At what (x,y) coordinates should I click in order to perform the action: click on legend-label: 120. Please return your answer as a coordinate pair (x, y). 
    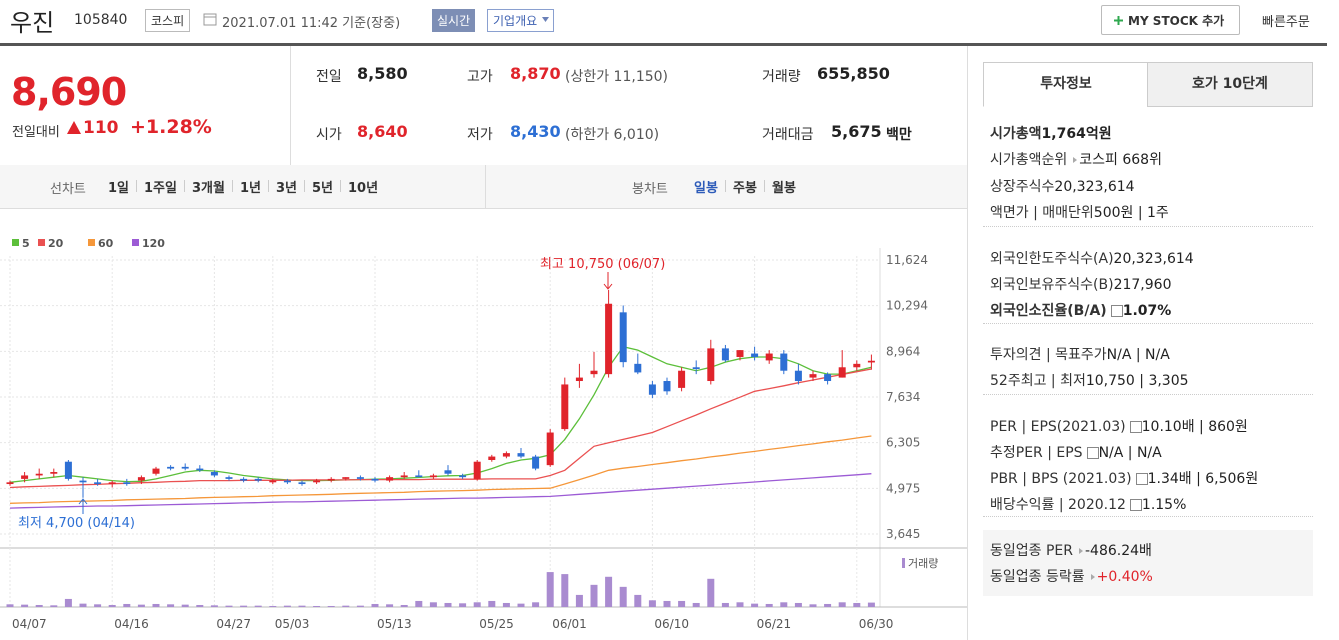
    Looking at the image, I should click on (153, 243).